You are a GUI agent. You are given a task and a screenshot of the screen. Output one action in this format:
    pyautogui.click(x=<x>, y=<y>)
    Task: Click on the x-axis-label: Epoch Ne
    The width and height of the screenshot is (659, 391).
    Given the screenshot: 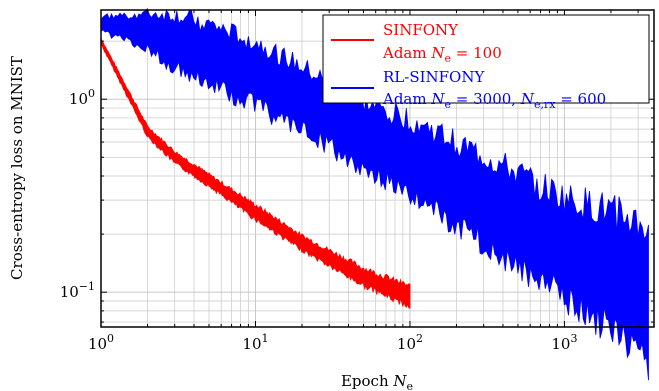 What is the action you would take?
    pyautogui.click(x=377, y=381)
    